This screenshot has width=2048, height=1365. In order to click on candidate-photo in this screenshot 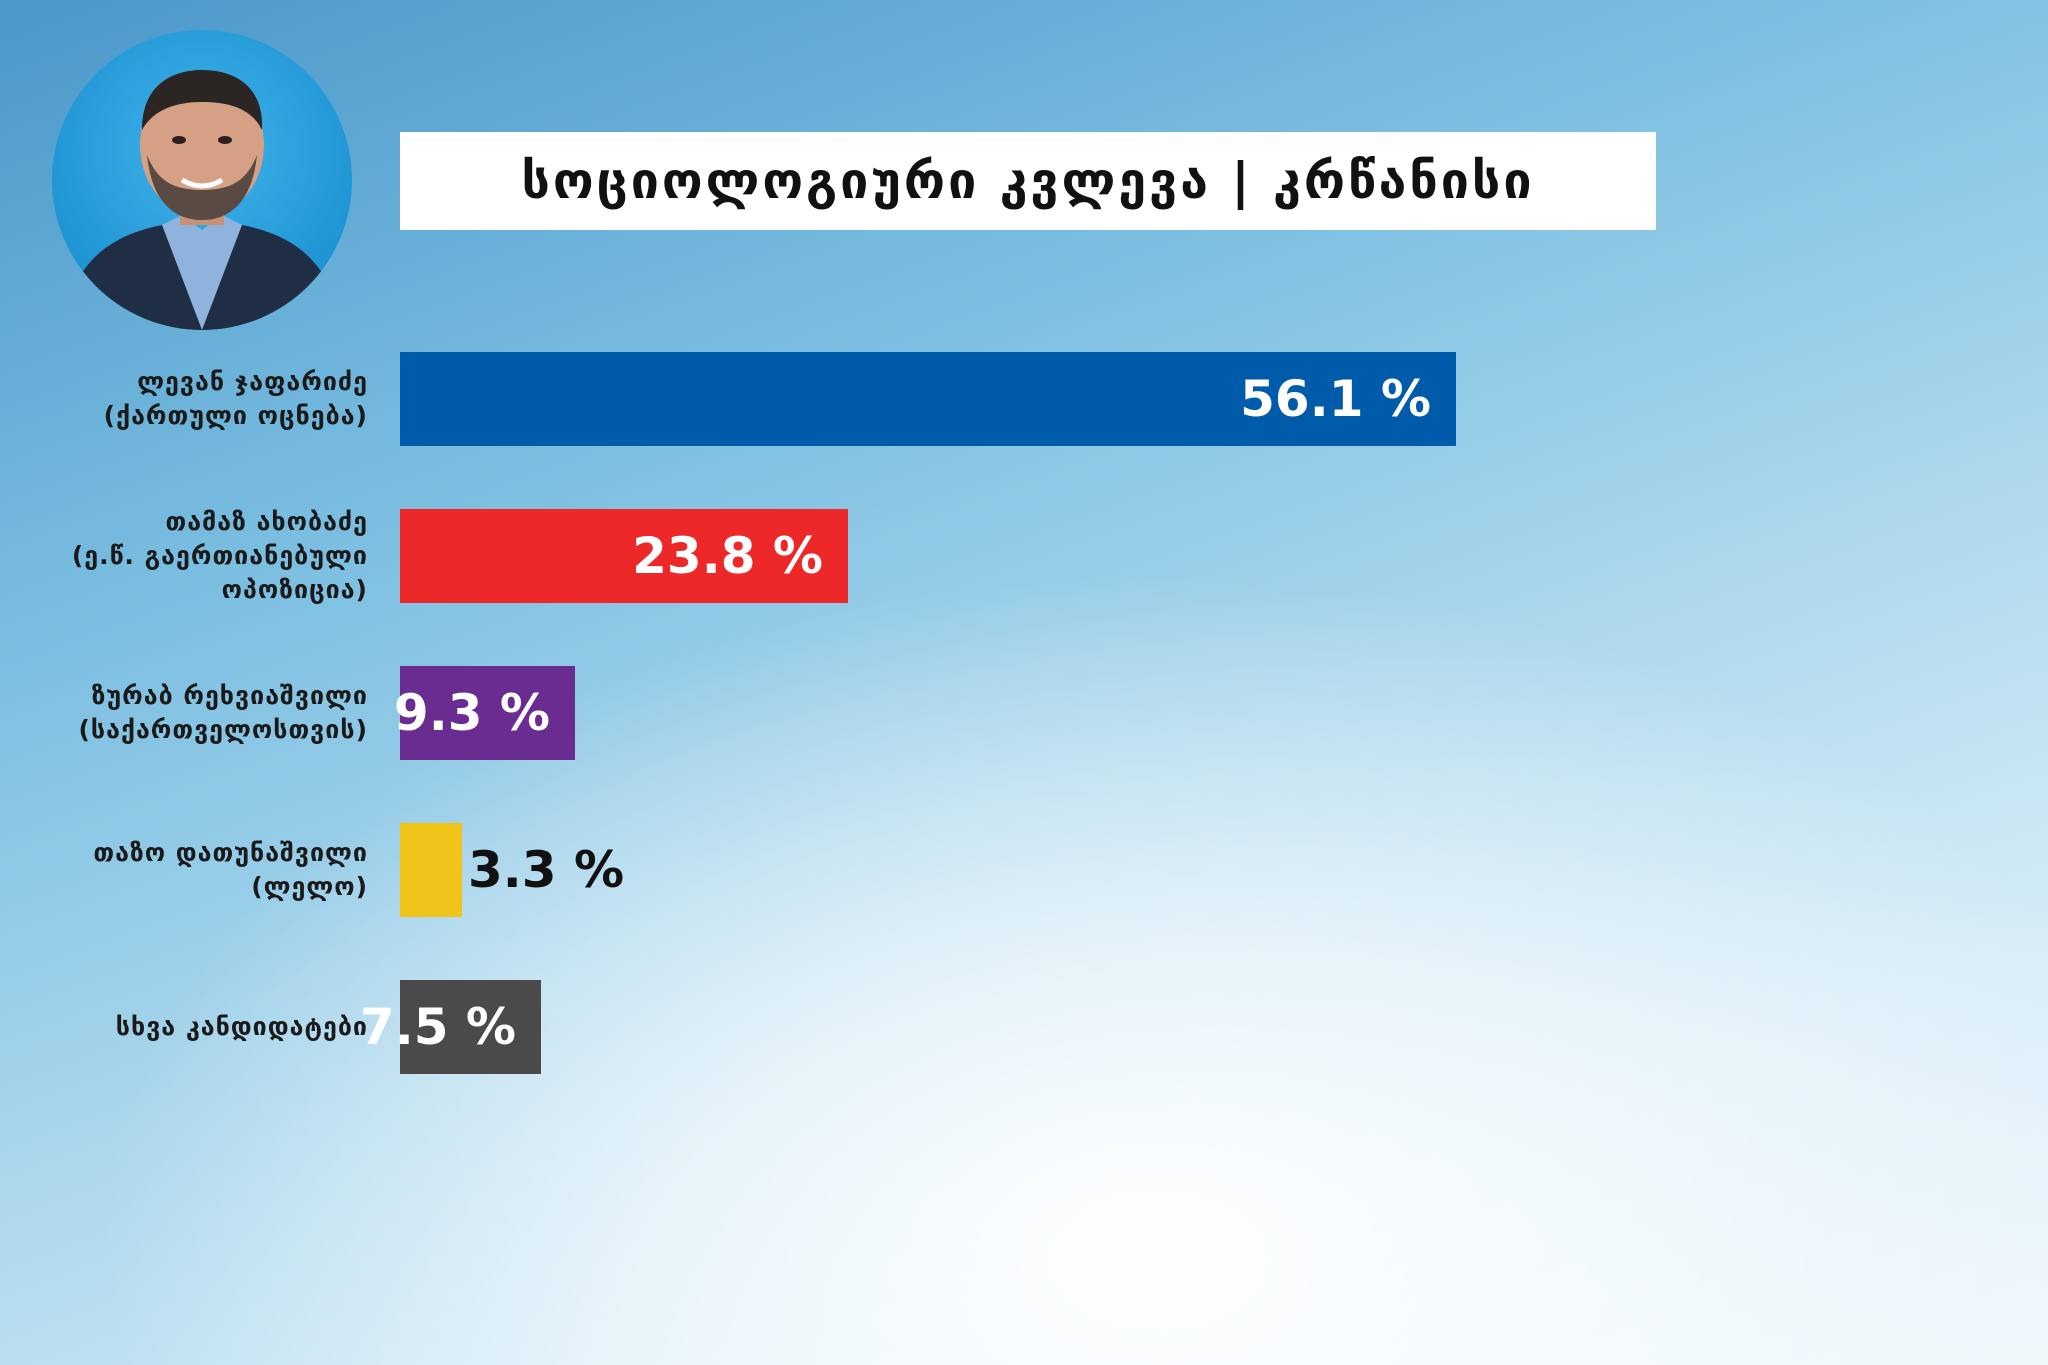, I will do `click(202, 180)`.